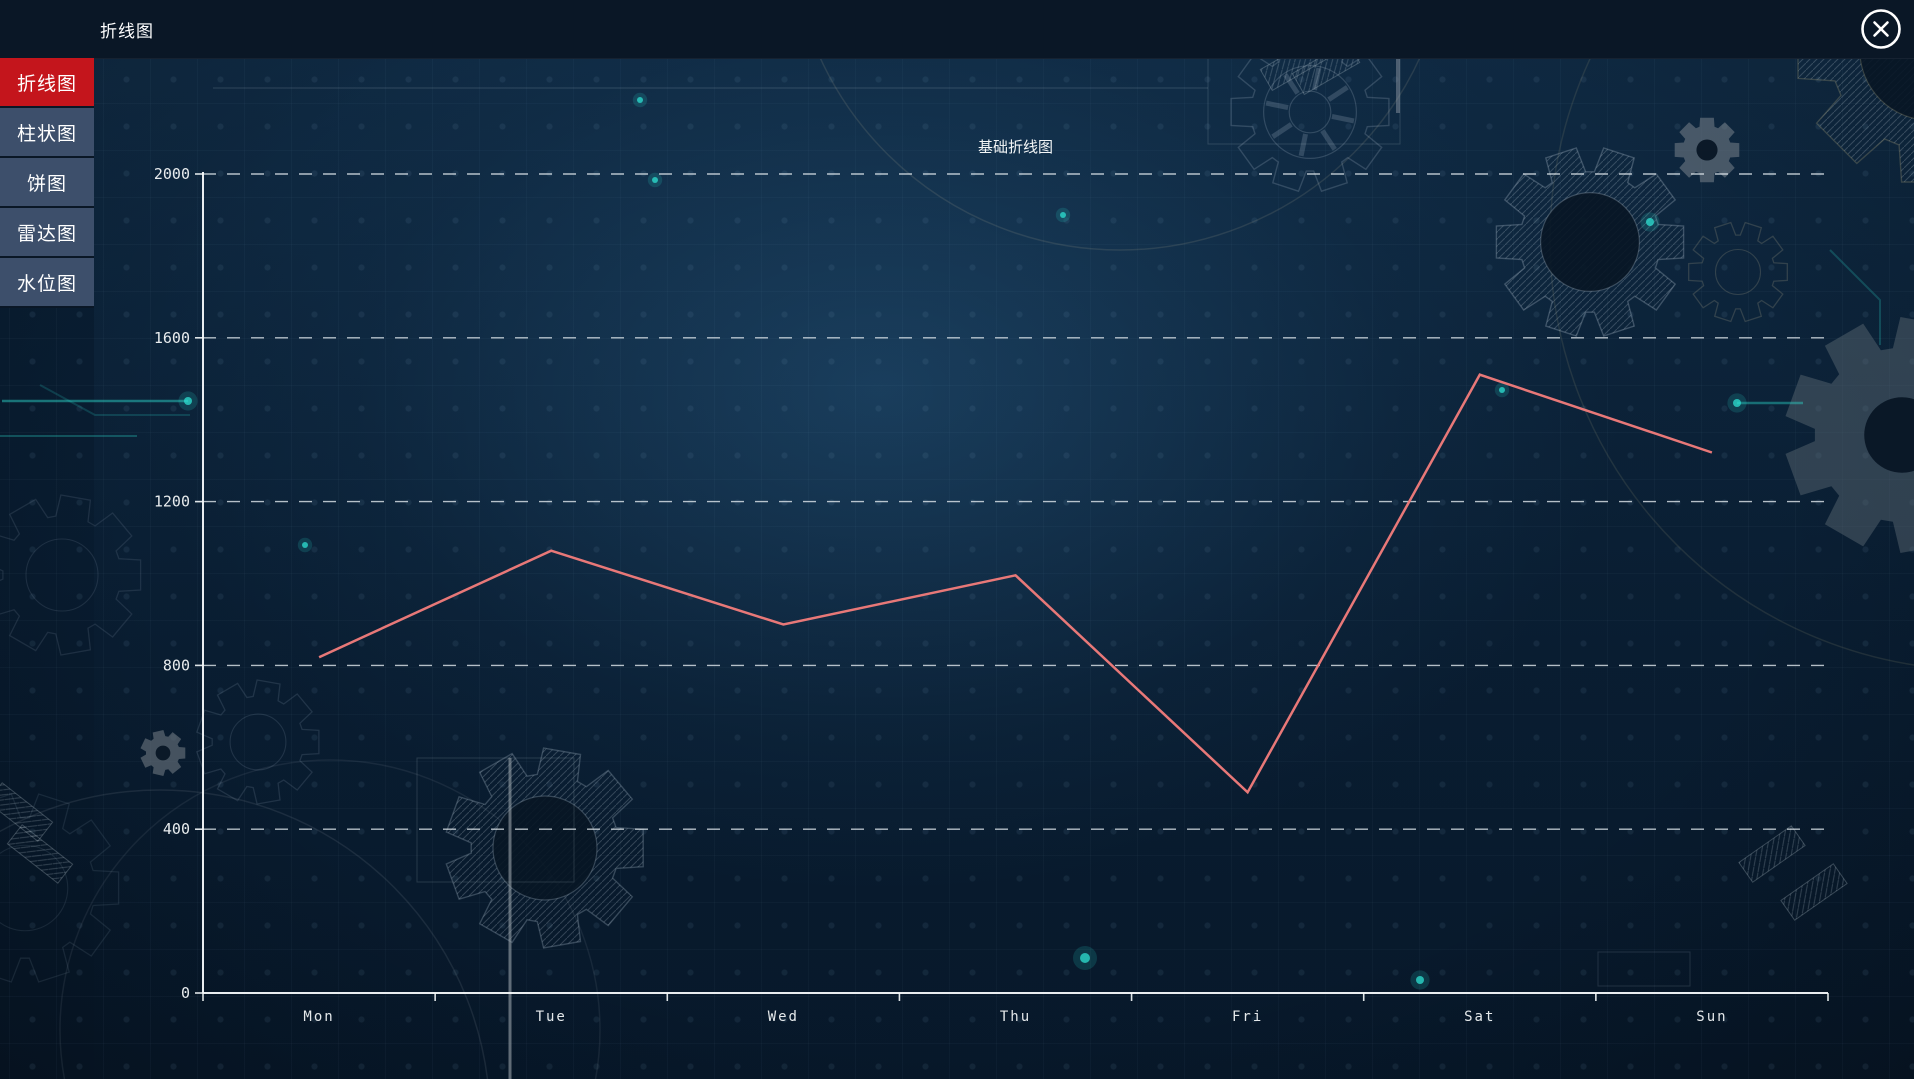 The image size is (1914, 1079). I want to click on x-axis-tick-label: Tue, so click(551, 1017).